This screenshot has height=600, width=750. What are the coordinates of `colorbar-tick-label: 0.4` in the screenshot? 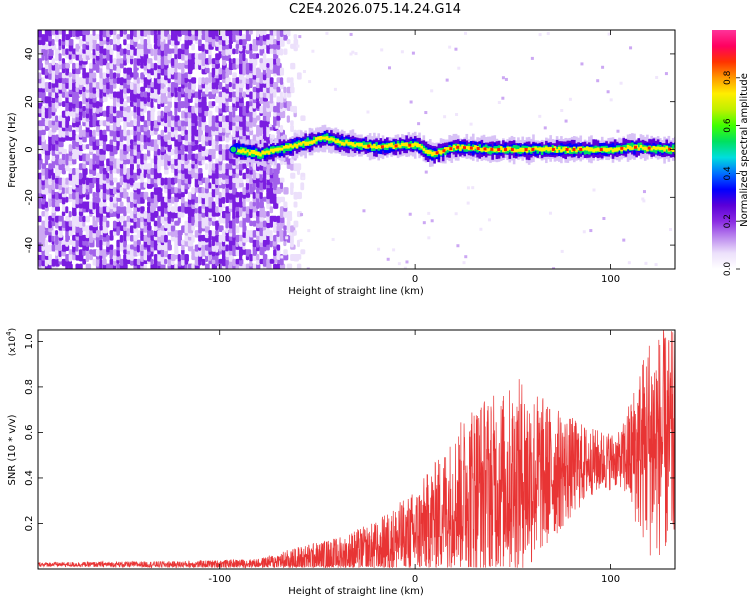 It's located at (728, 173).